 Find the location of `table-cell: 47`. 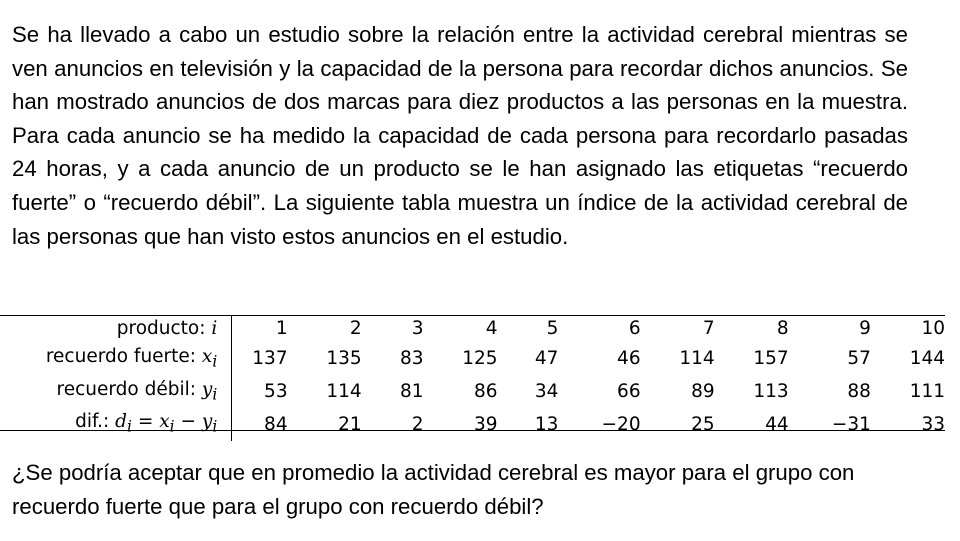

table-cell: 47 is located at coordinates (546, 359).